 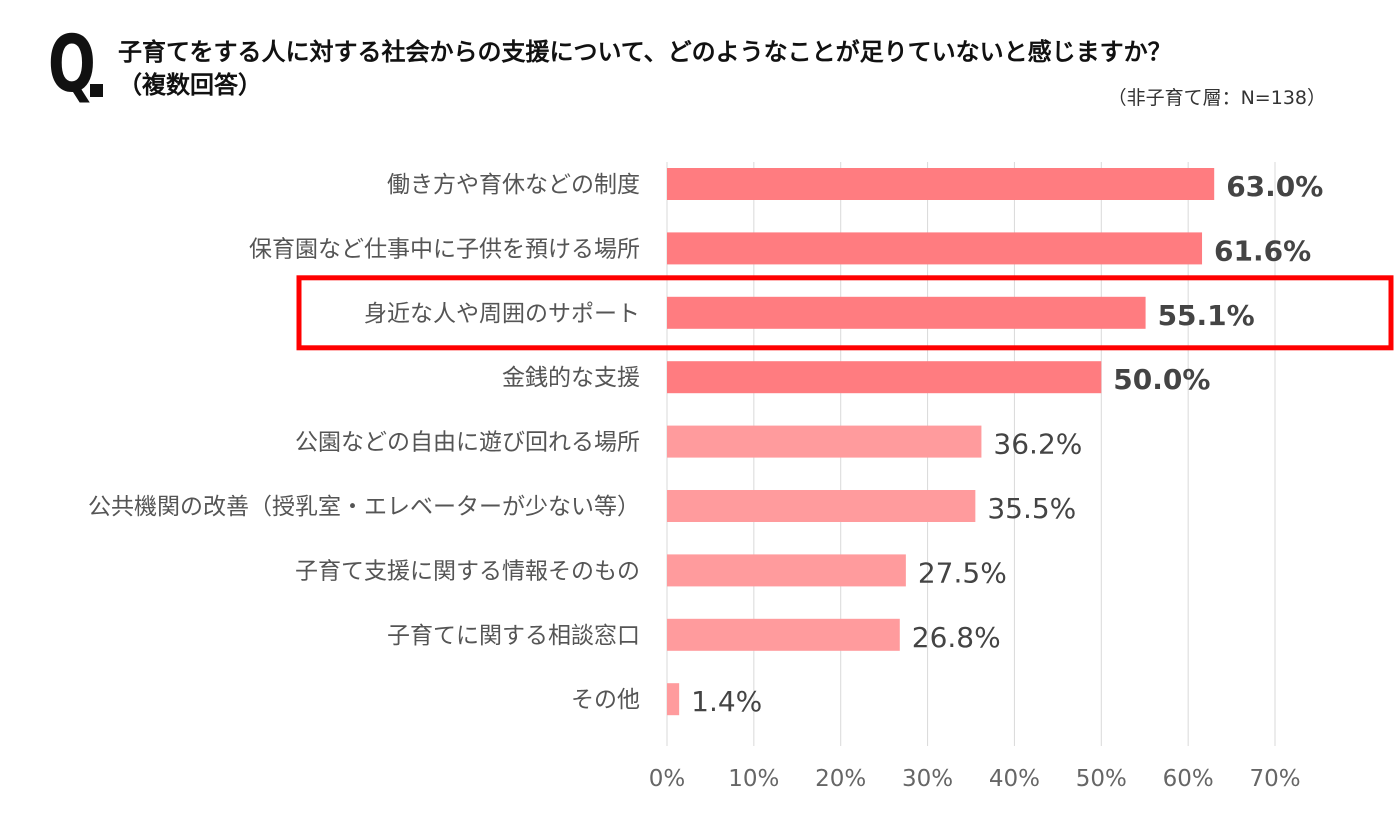 What do you see at coordinates (956, 637) in the screenshot?
I see `value-label: 26.8%` at bounding box center [956, 637].